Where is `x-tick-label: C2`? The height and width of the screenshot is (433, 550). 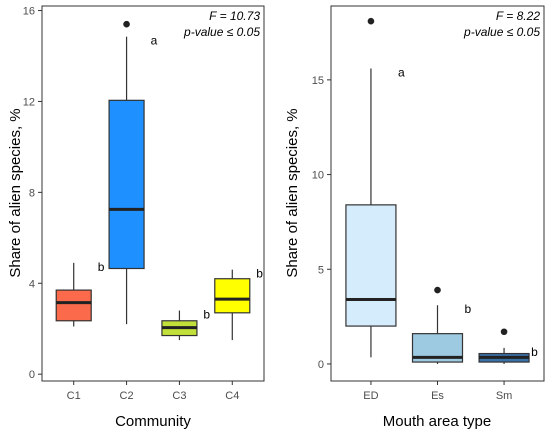 x-tick-label: C2 is located at coordinates (127, 396).